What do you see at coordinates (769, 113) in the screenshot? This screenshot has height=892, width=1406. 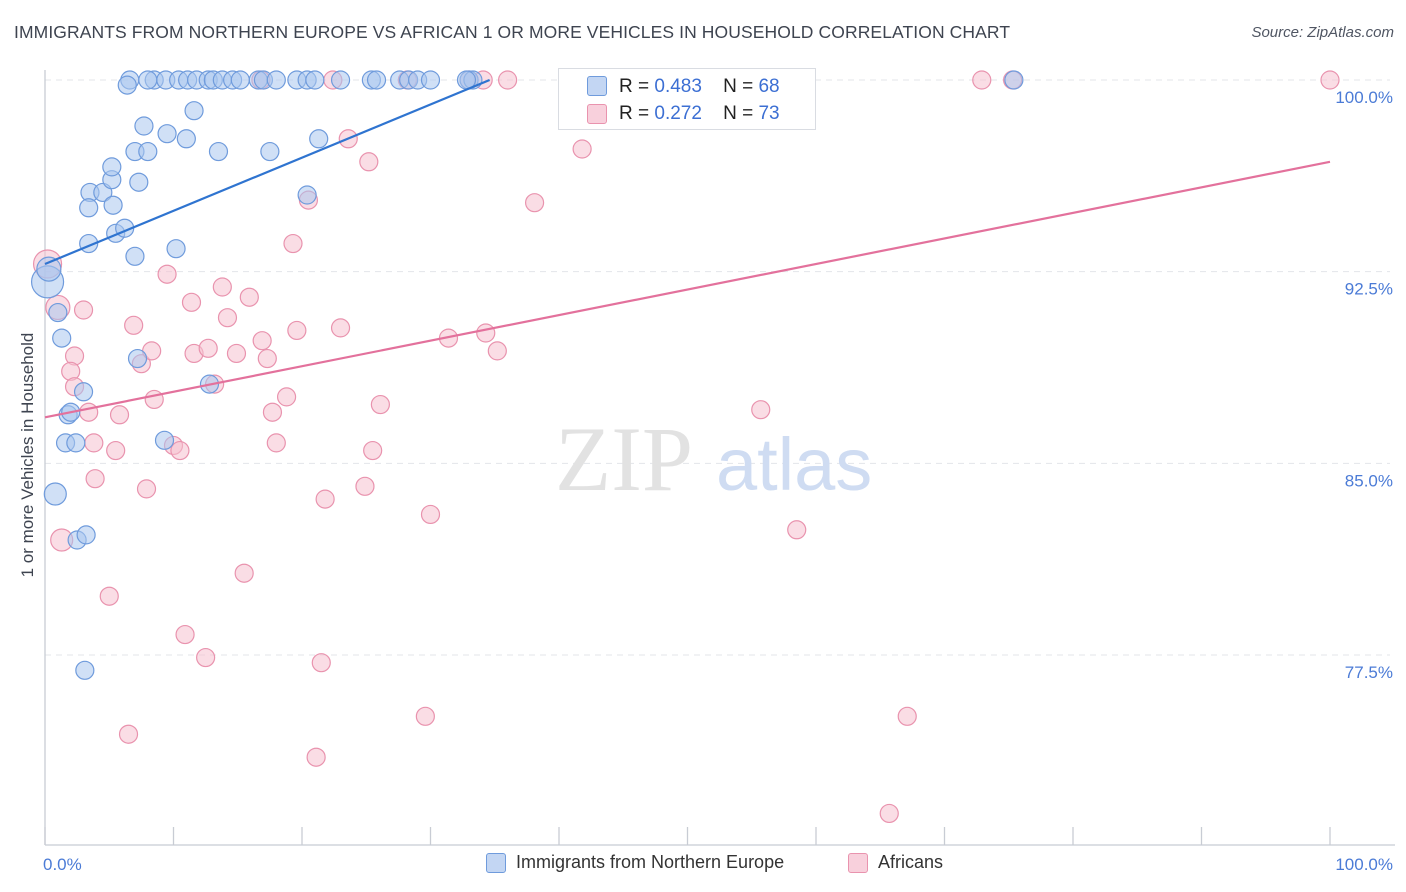 I see `legend-n-value: 73` at bounding box center [769, 113].